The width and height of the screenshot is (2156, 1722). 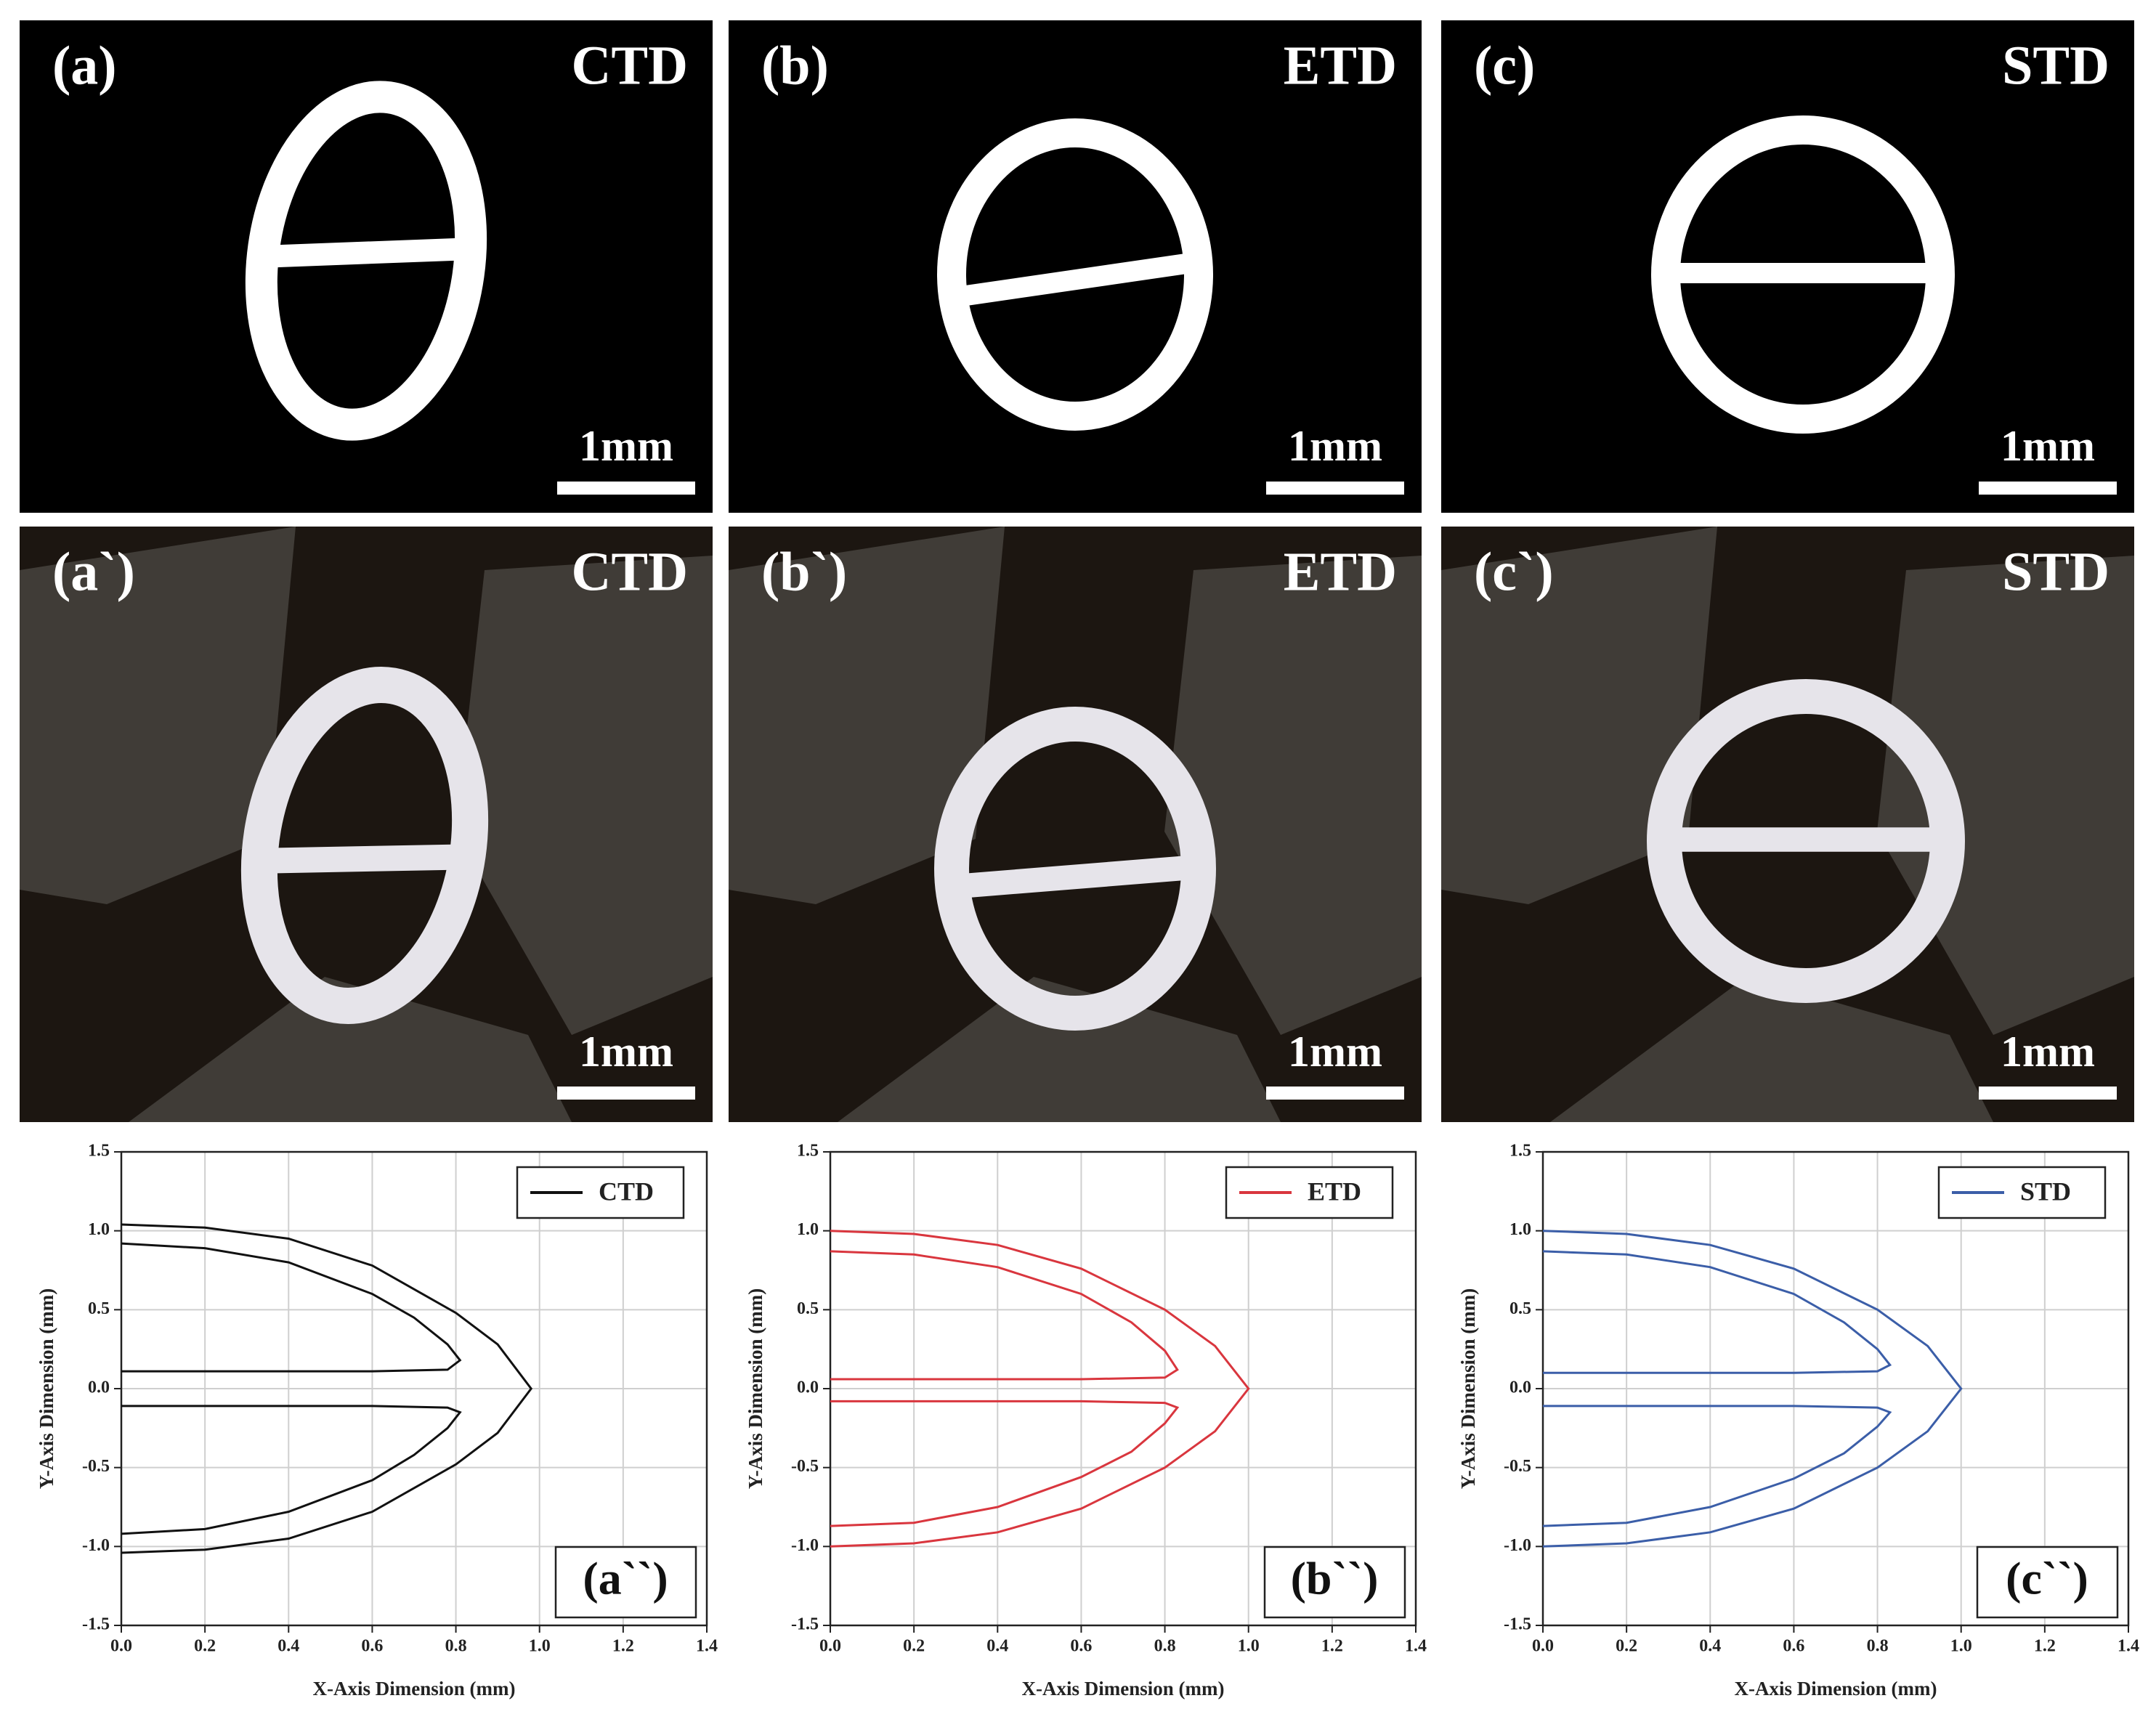 What do you see at coordinates (93, 571) in the screenshot?
I see `panel-label: (a`)` at bounding box center [93, 571].